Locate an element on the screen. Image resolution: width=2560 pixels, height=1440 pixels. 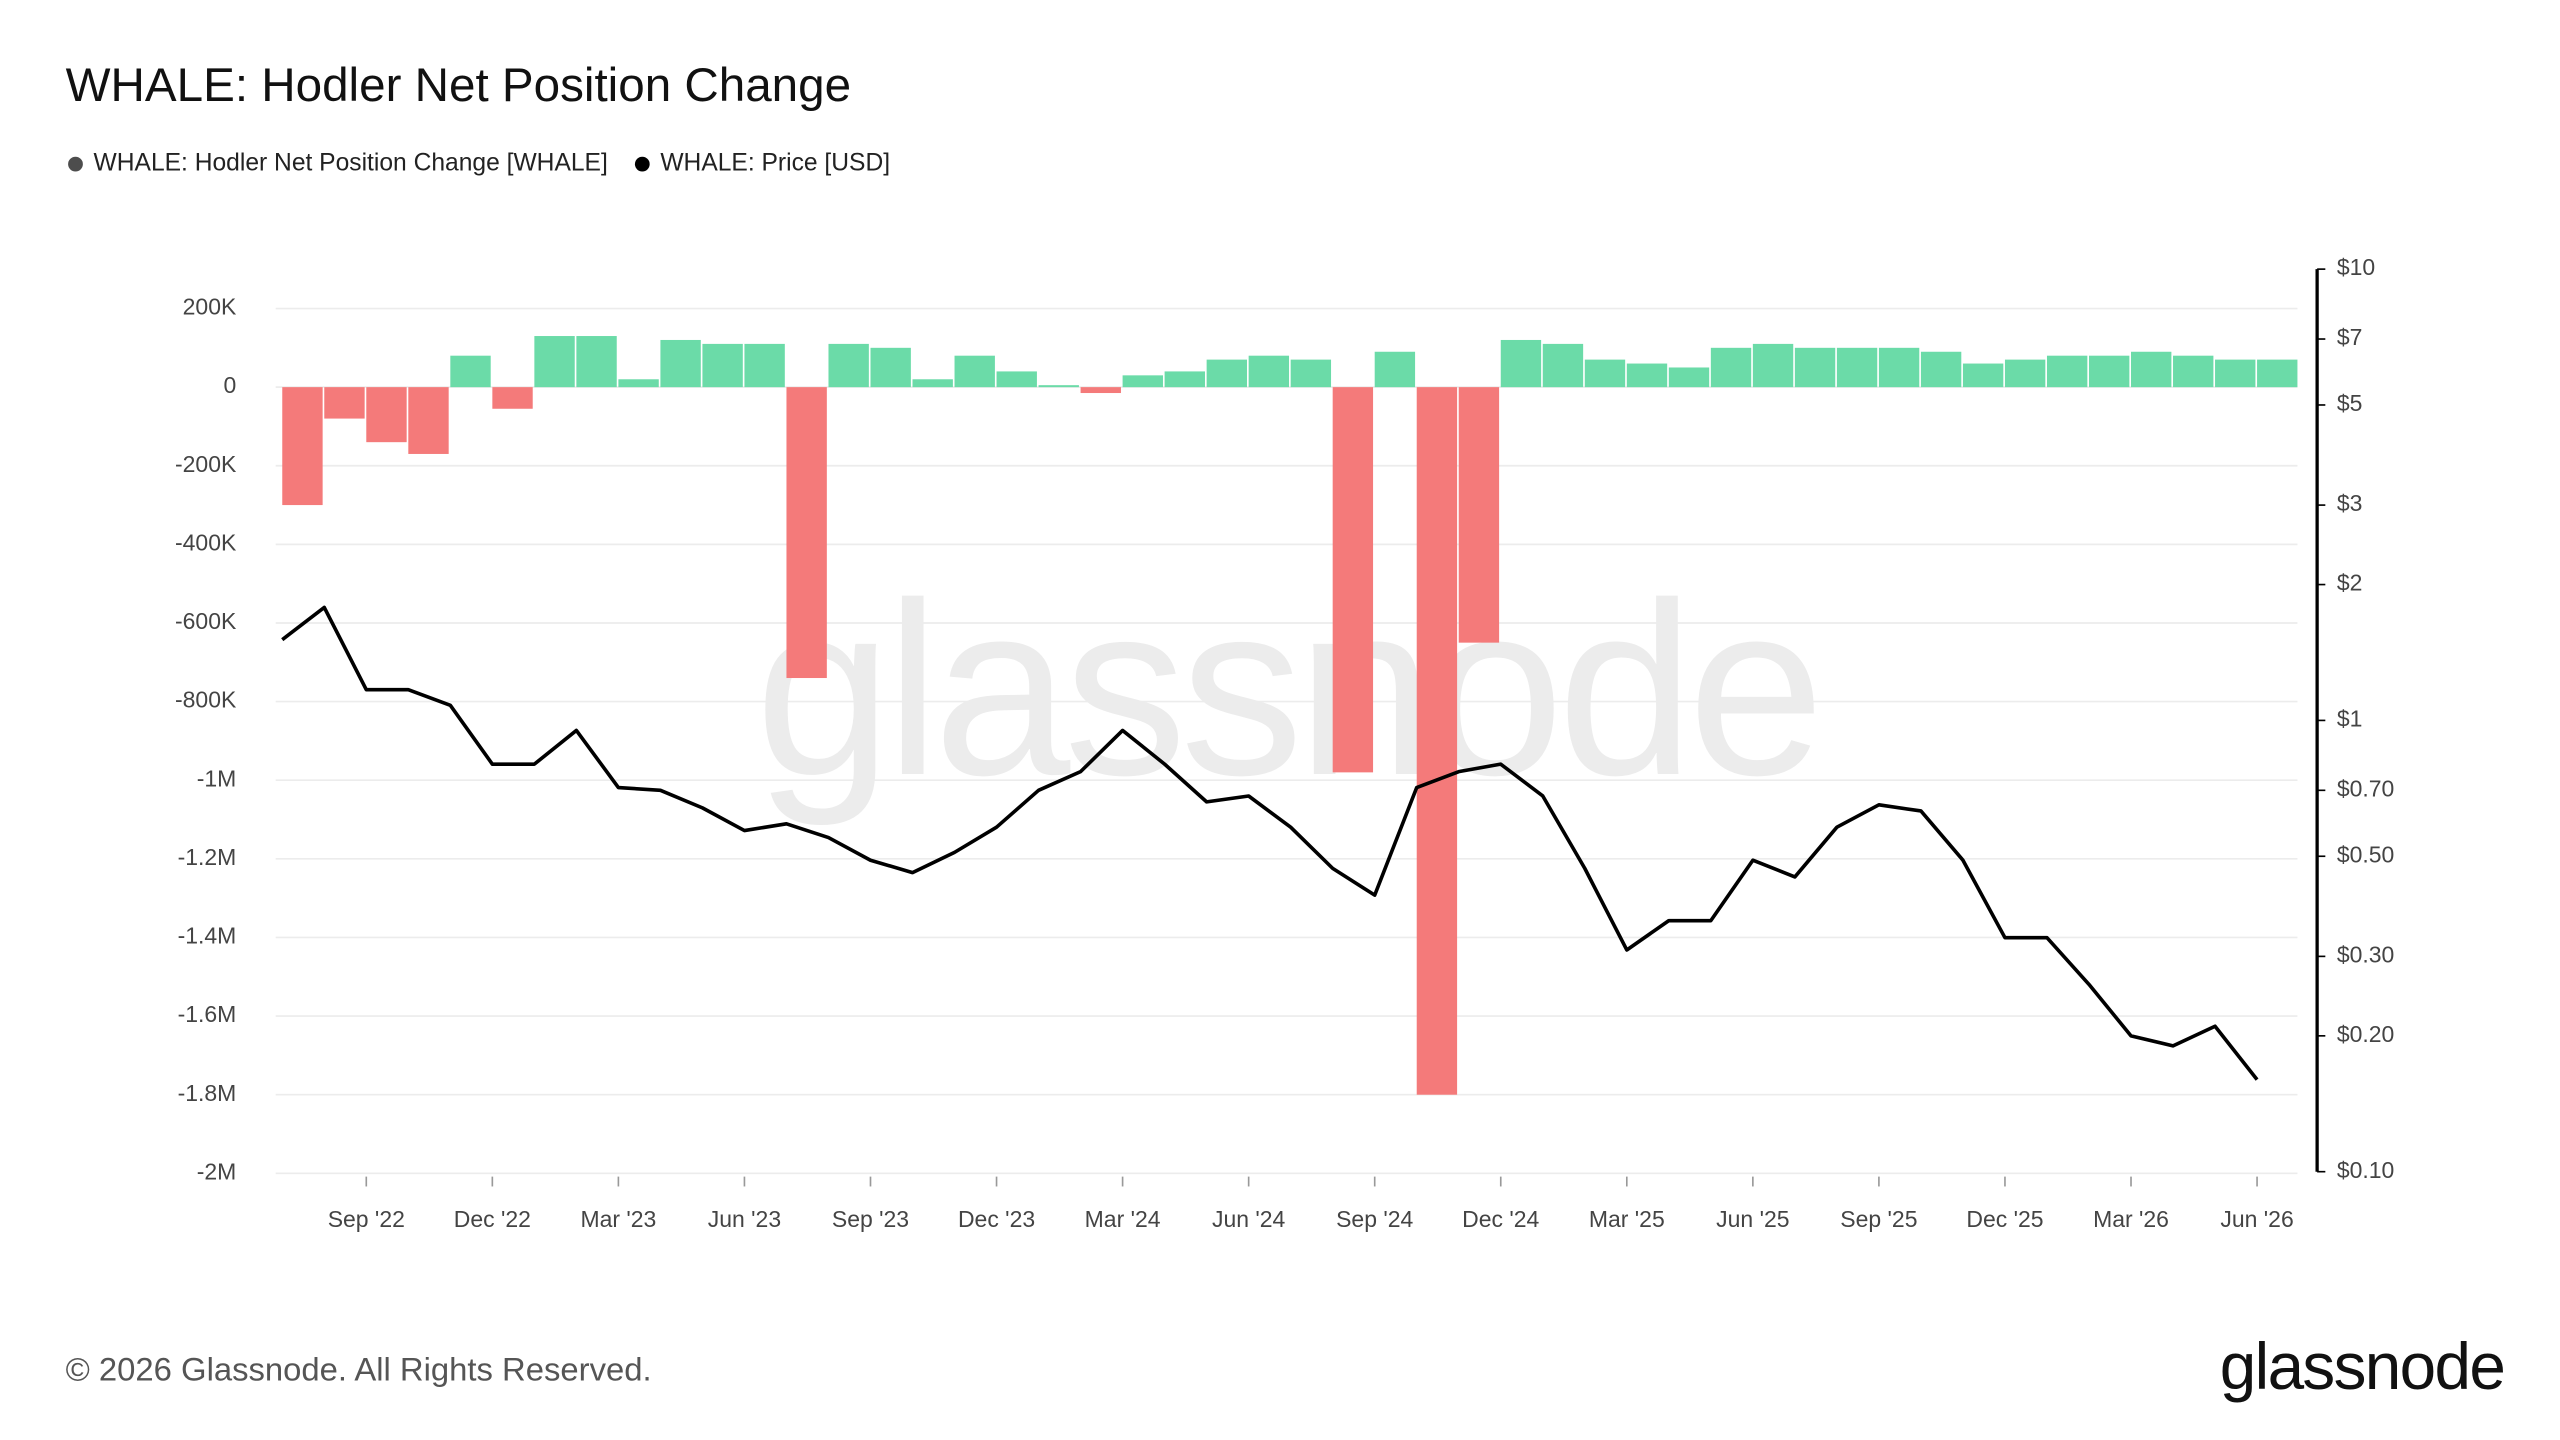
x-tick-label: Jun '25 is located at coordinates (1752, 1219).